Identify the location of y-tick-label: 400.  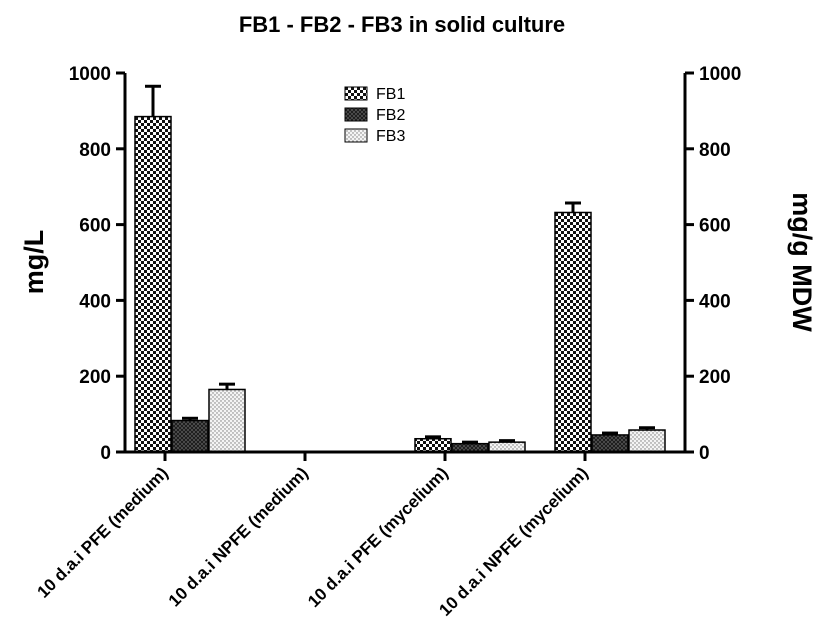
(95, 301).